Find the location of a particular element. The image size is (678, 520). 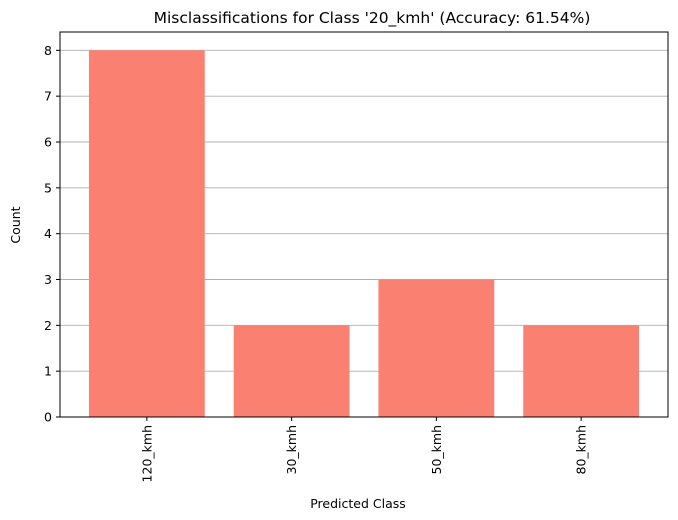

y-tick-label: 3 is located at coordinates (48, 279).